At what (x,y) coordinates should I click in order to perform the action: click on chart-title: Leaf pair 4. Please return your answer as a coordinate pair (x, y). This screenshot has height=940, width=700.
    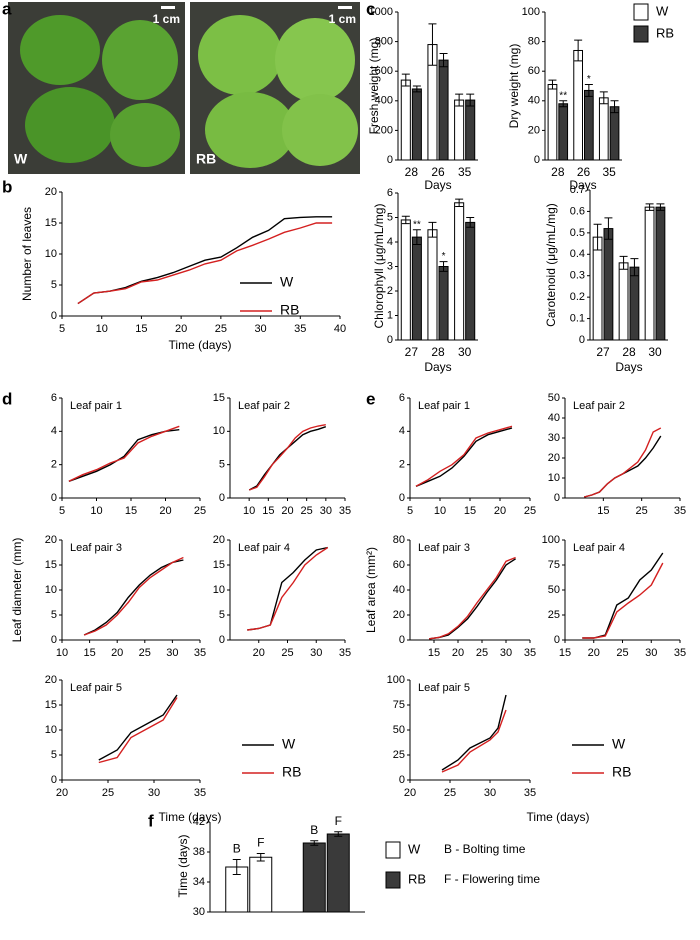
    Looking at the image, I should click on (264, 548).